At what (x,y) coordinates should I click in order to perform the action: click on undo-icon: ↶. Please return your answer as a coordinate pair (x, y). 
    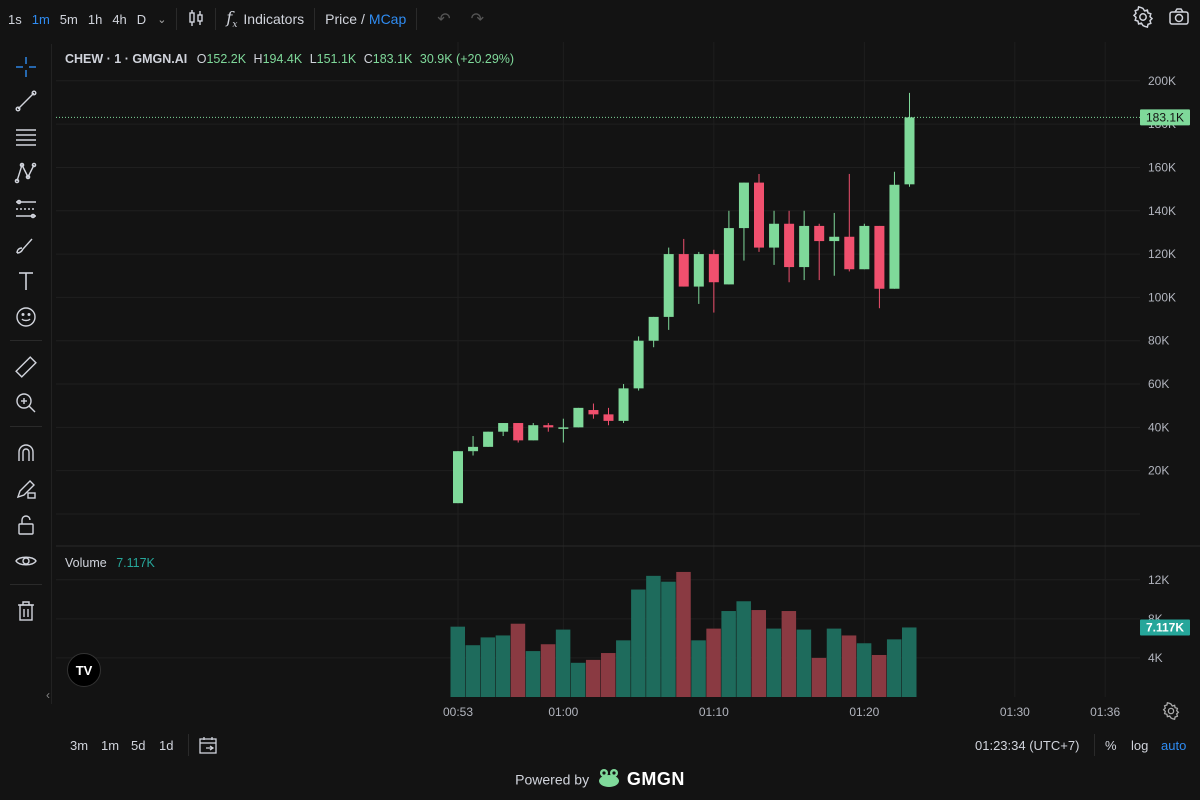
    Looking at the image, I should click on (444, 19).